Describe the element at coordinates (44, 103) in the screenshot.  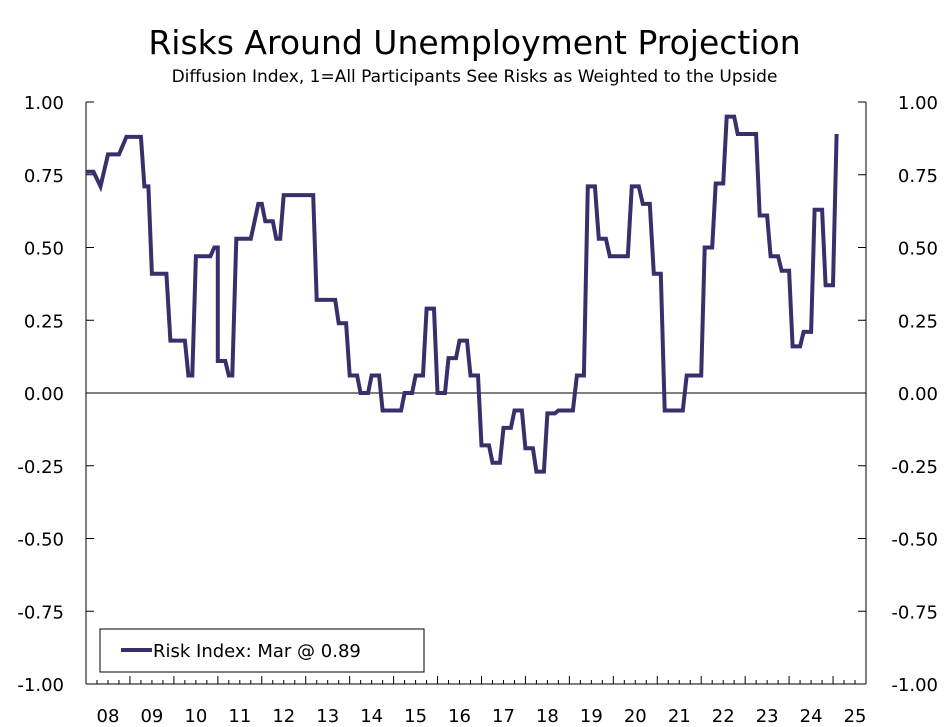
I see `y-tick-label-left: 1.00` at that location.